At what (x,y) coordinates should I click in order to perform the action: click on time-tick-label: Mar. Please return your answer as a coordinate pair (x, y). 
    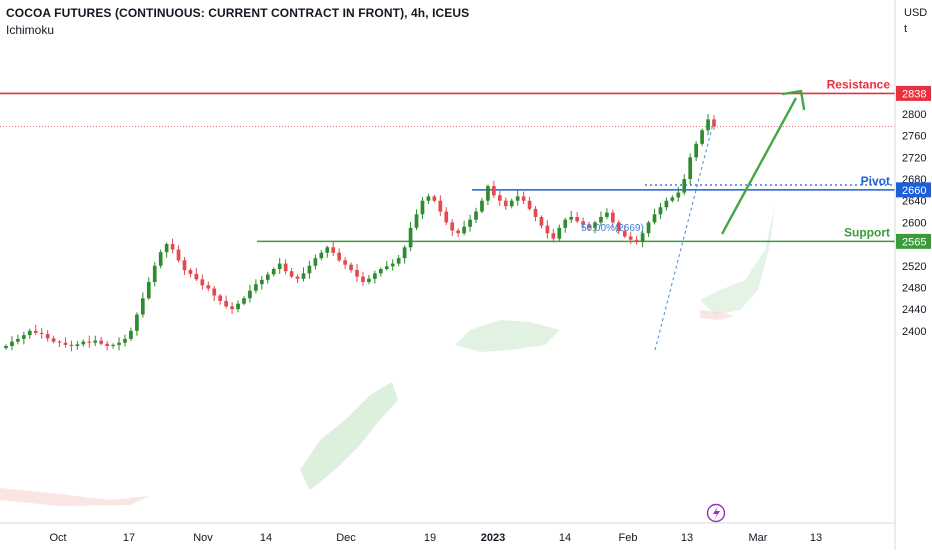
    Looking at the image, I should click on (758, 538).